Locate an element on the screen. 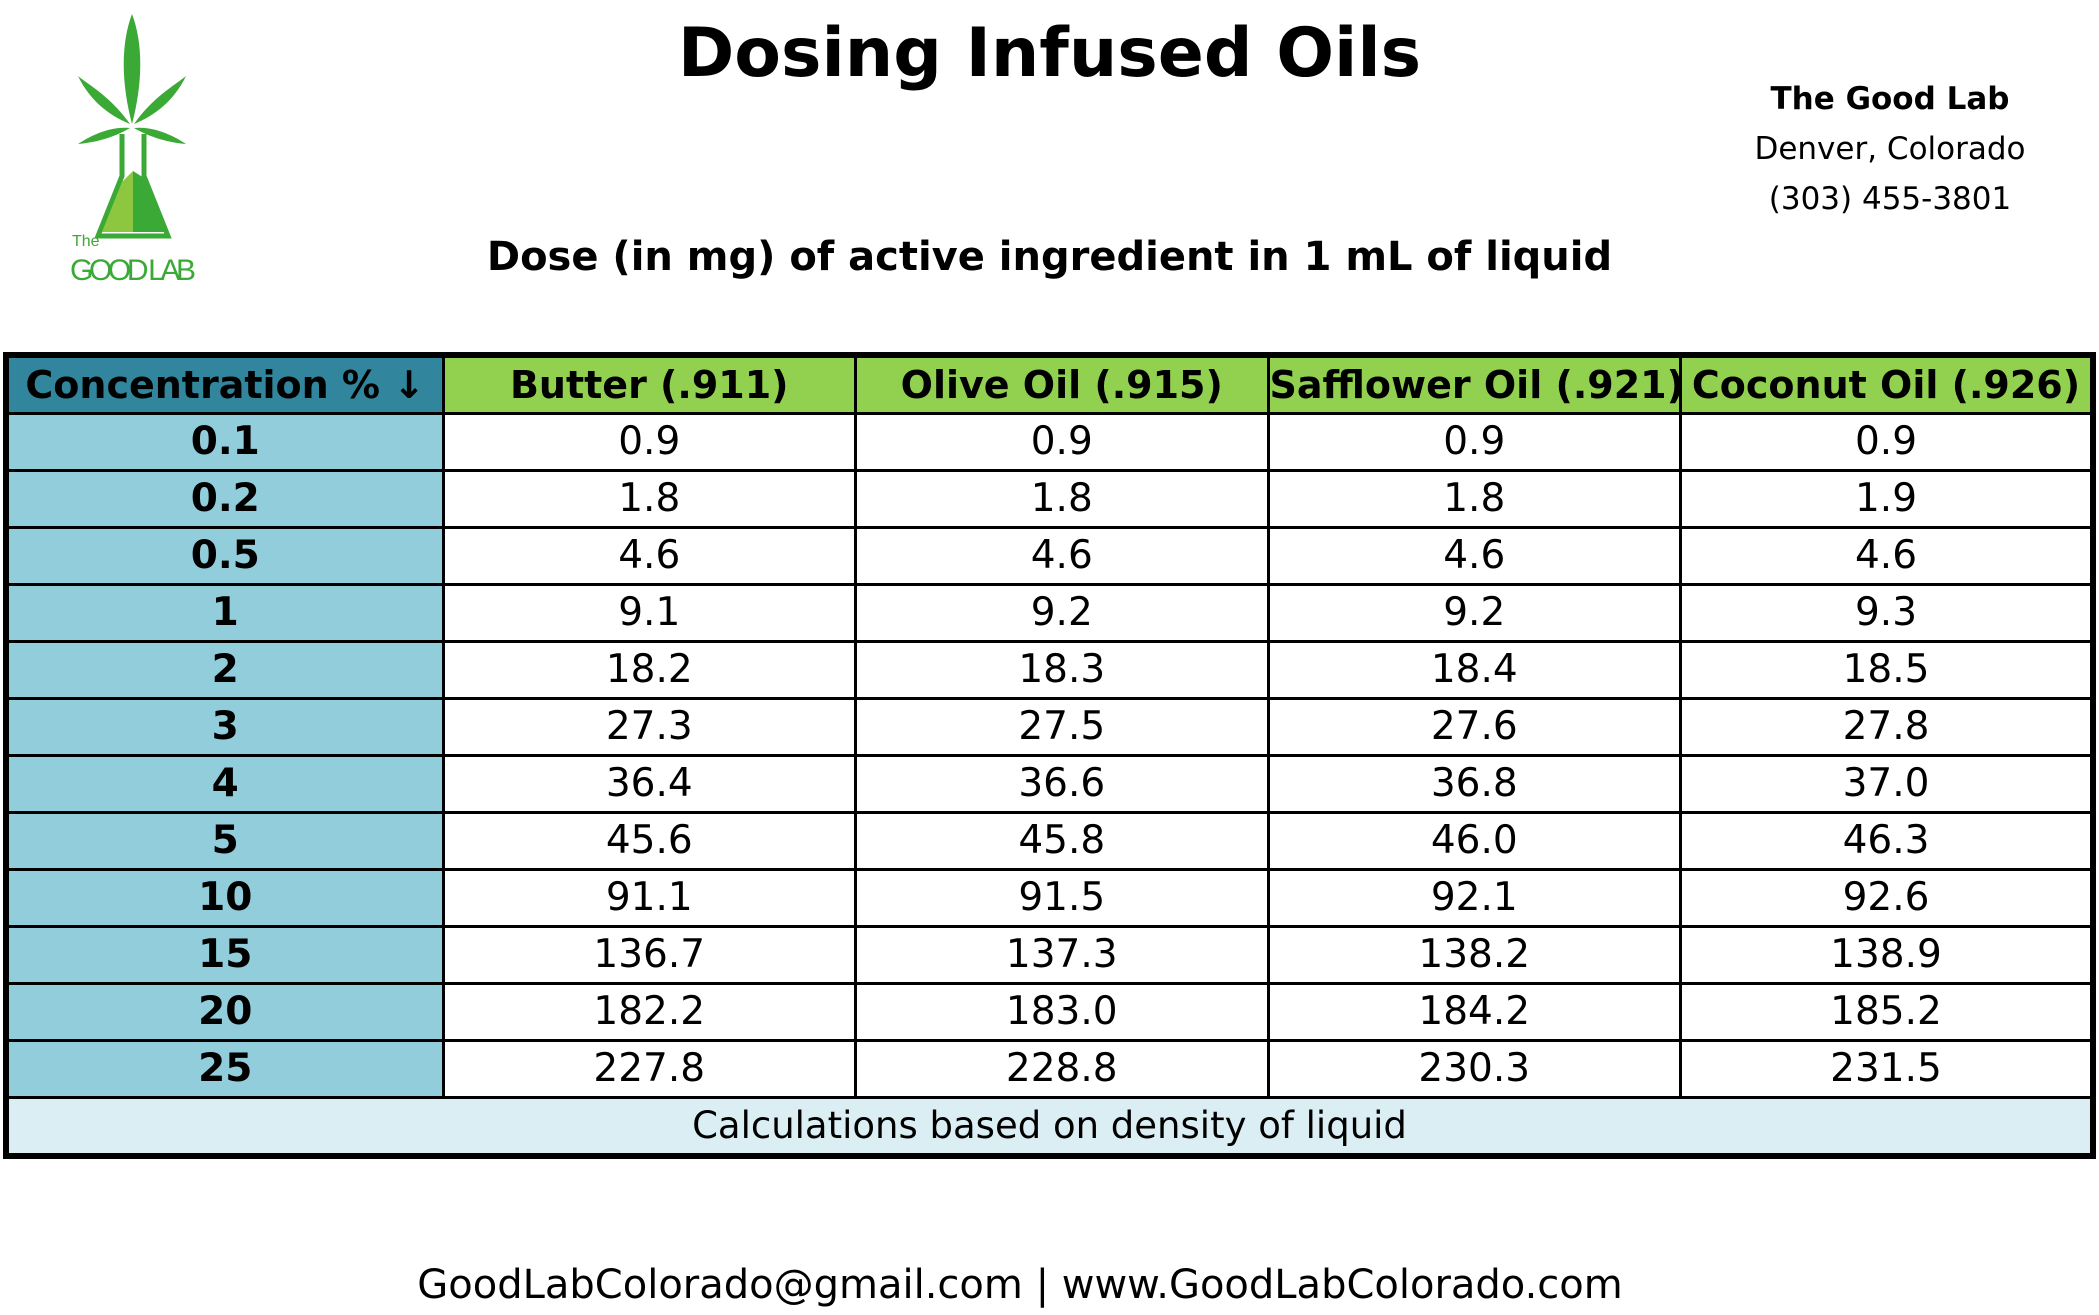  data-row: 0.1 0.9 0.9 0.9 0.9 is located at coordinates (1049, 442).